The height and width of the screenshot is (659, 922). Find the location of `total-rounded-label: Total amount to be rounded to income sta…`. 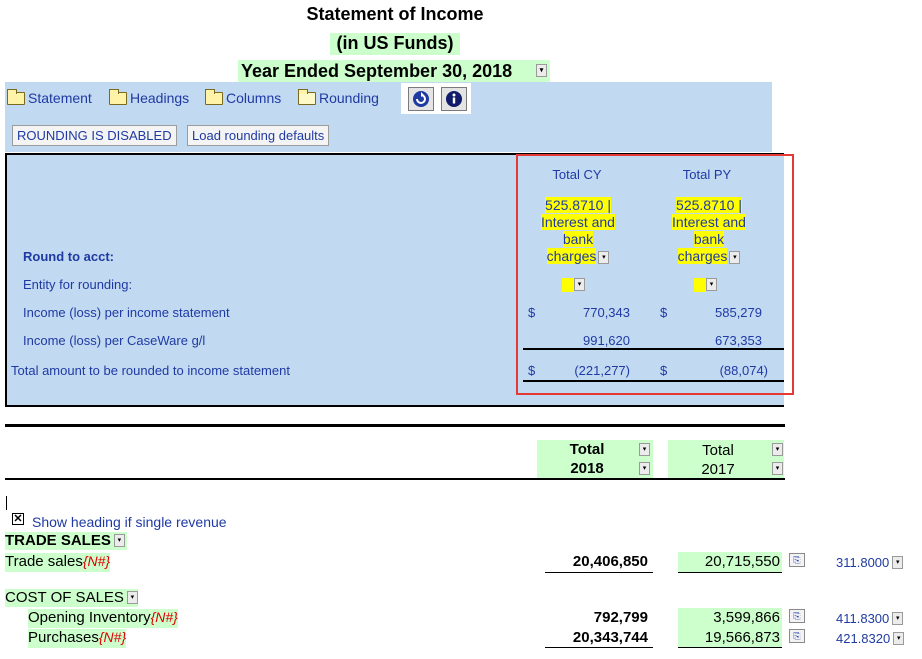

total-rounded-label: Total amount to be rounded to income sta… is located at coordinates (150, 370).